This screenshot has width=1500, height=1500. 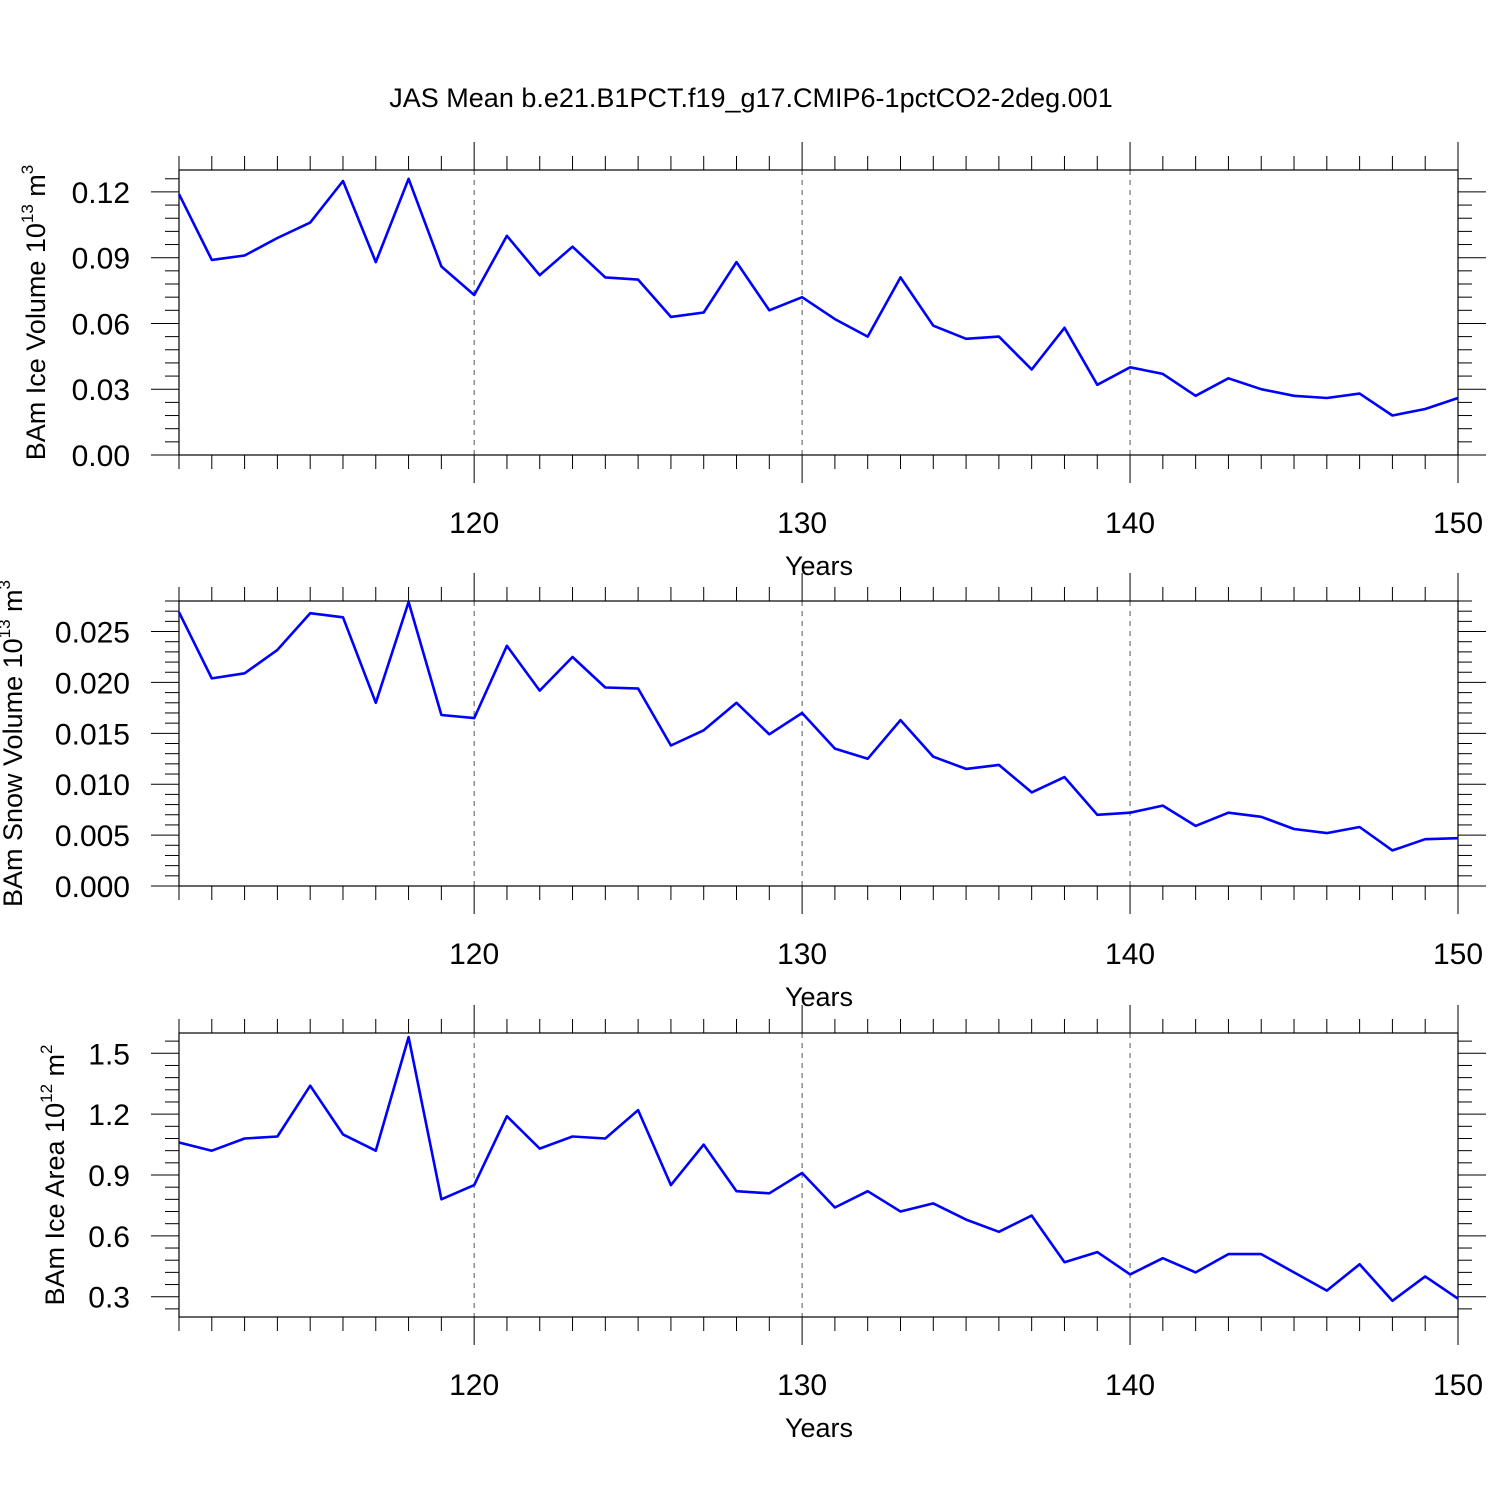 I want to click on y-tick-label: 0.00, so click(x=101, y=456).